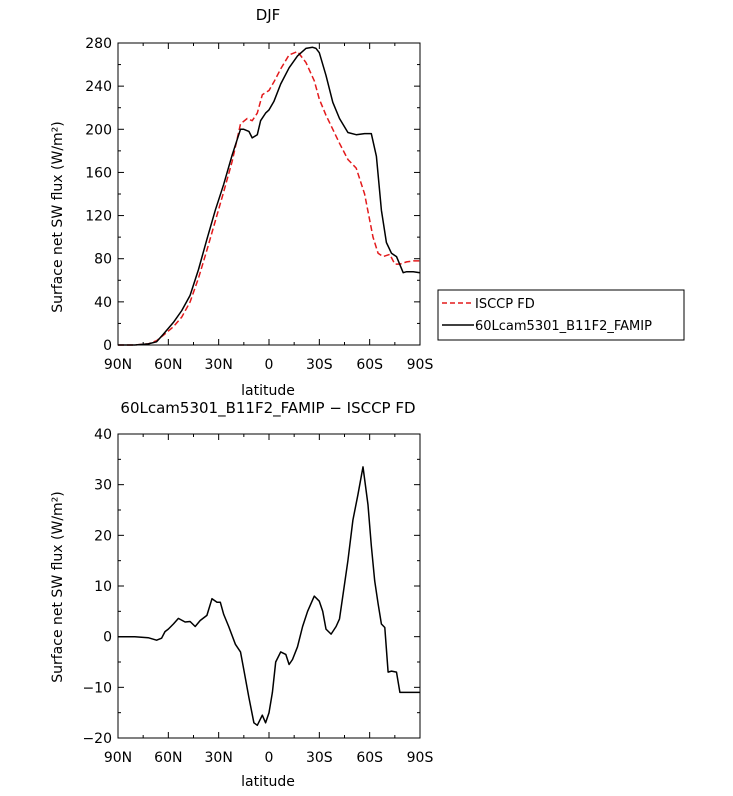  Describe the element at coordinates (267, 408) in the screenshot. I see `chart-title: 60Lcam5301_B11F2_FAMIP − ISCCP FD` at that location.